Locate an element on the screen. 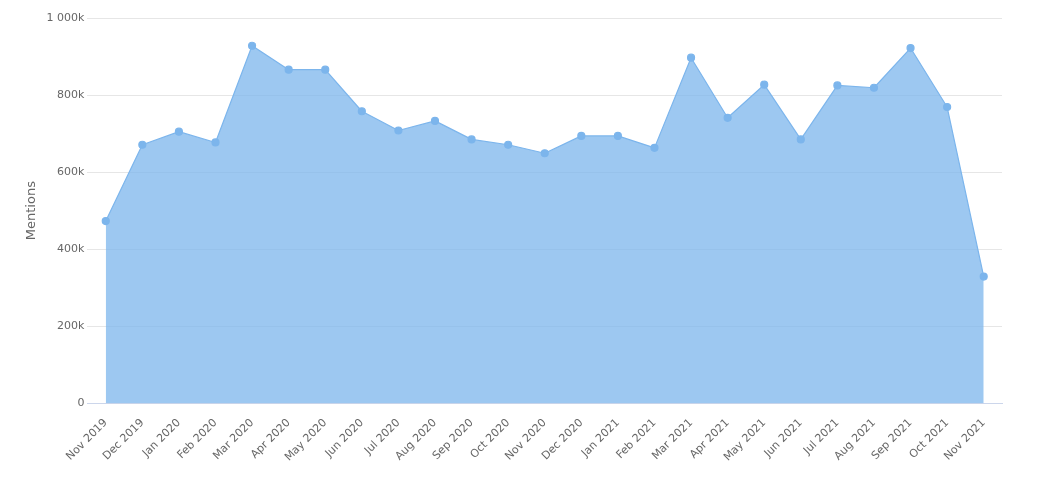 This screenshot has height=497, width=1042. y-tick-label: 800k is located at coordinates (71, 94).